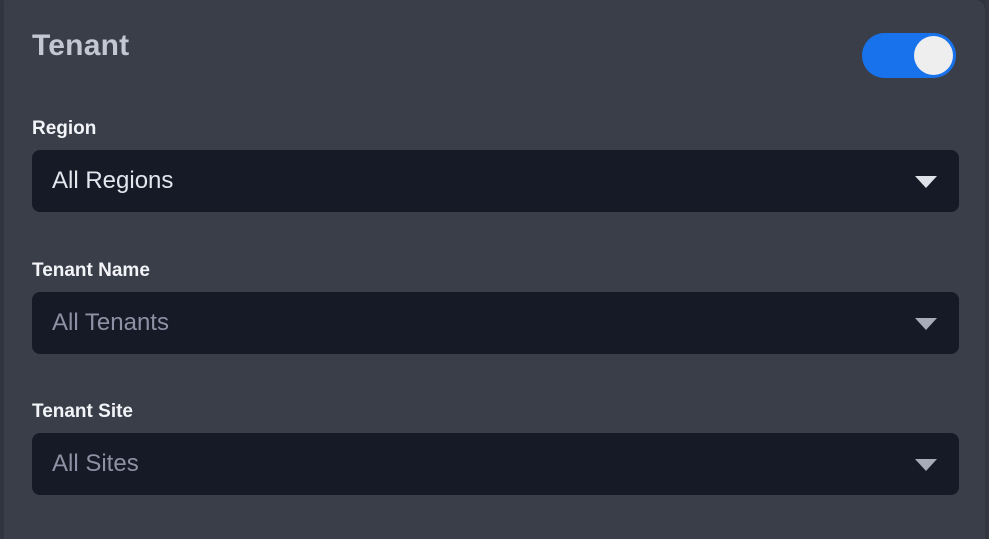  What do you see at coordinates (495, 181) in the screenshot?
I see `select-region: All Regions` at bounding box center [495, 181].